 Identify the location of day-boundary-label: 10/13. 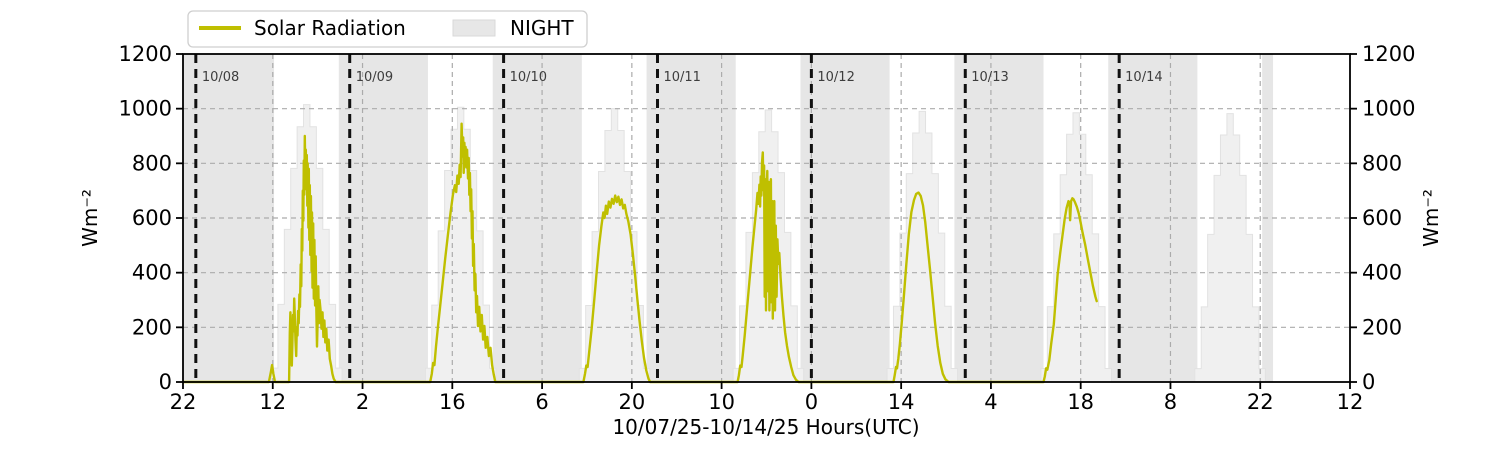
(989, 77).